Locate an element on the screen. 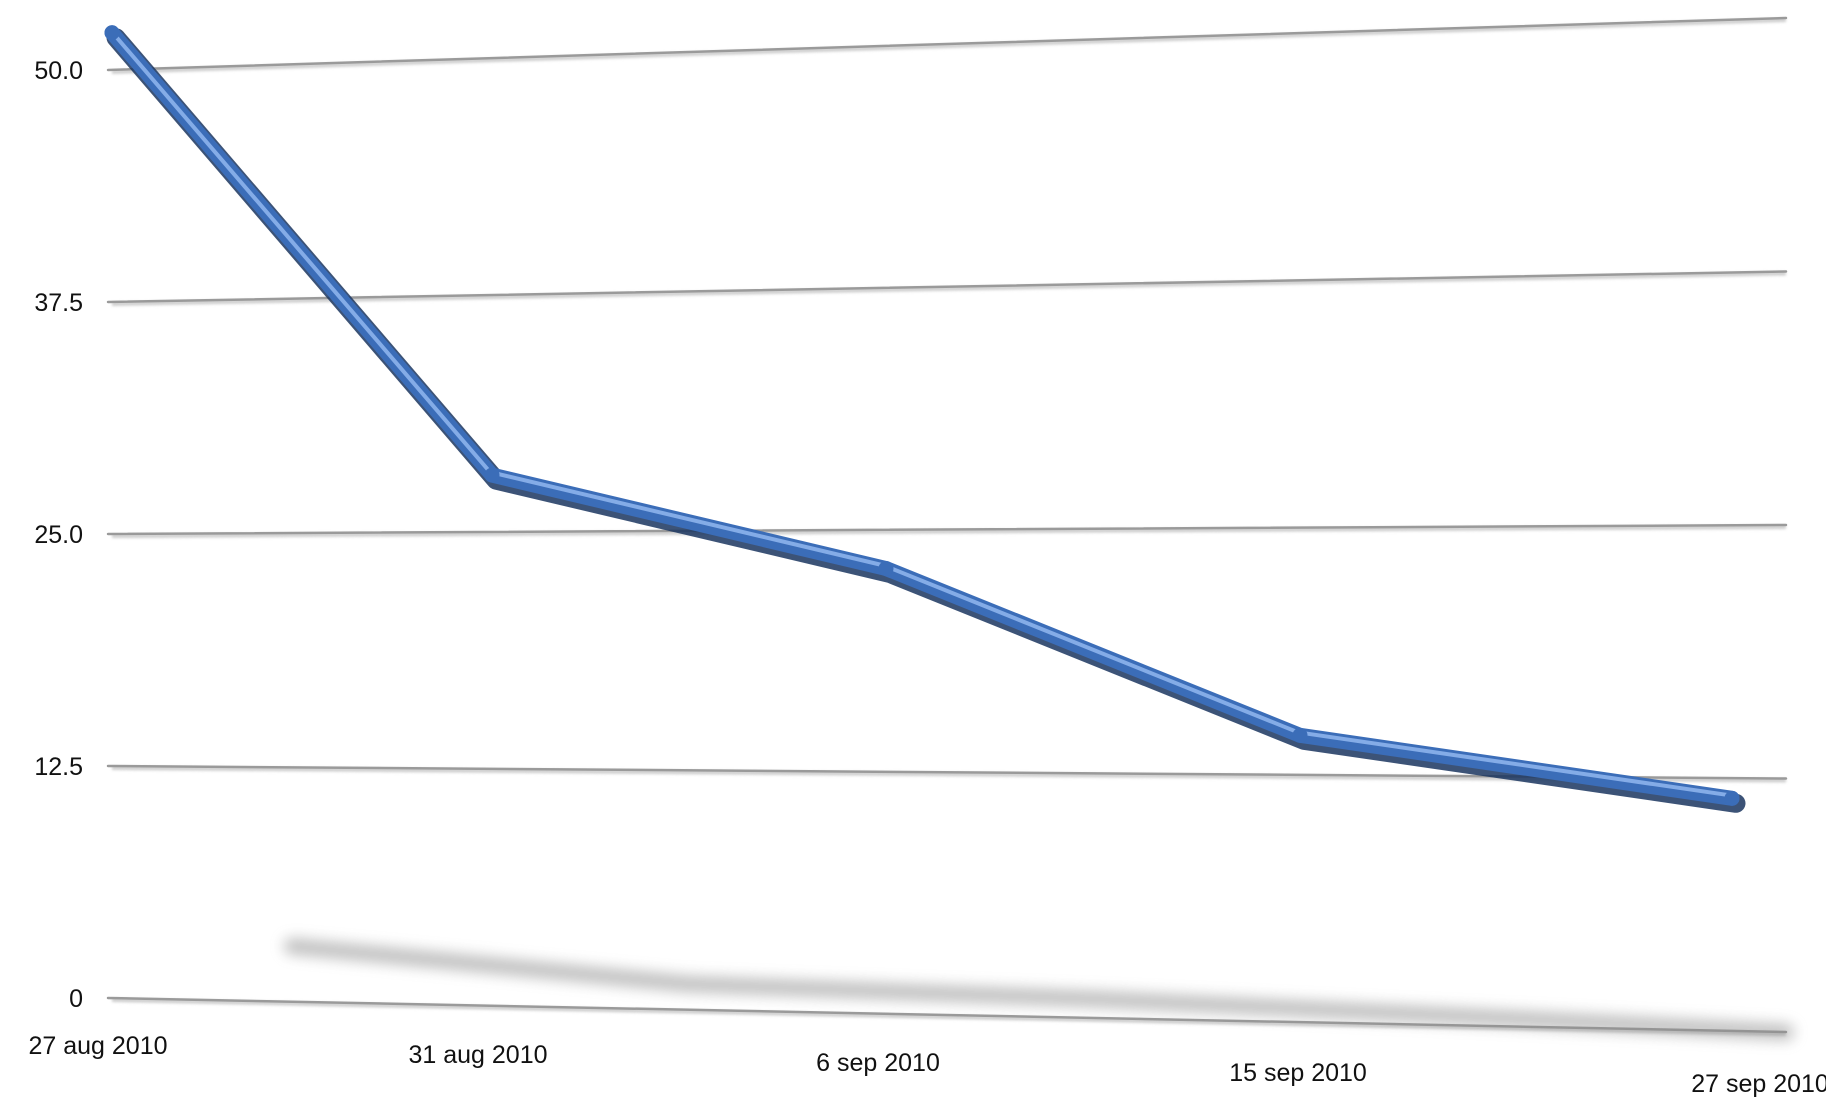  y-tick-label: 50.0 is located at coordinates (58, 71).